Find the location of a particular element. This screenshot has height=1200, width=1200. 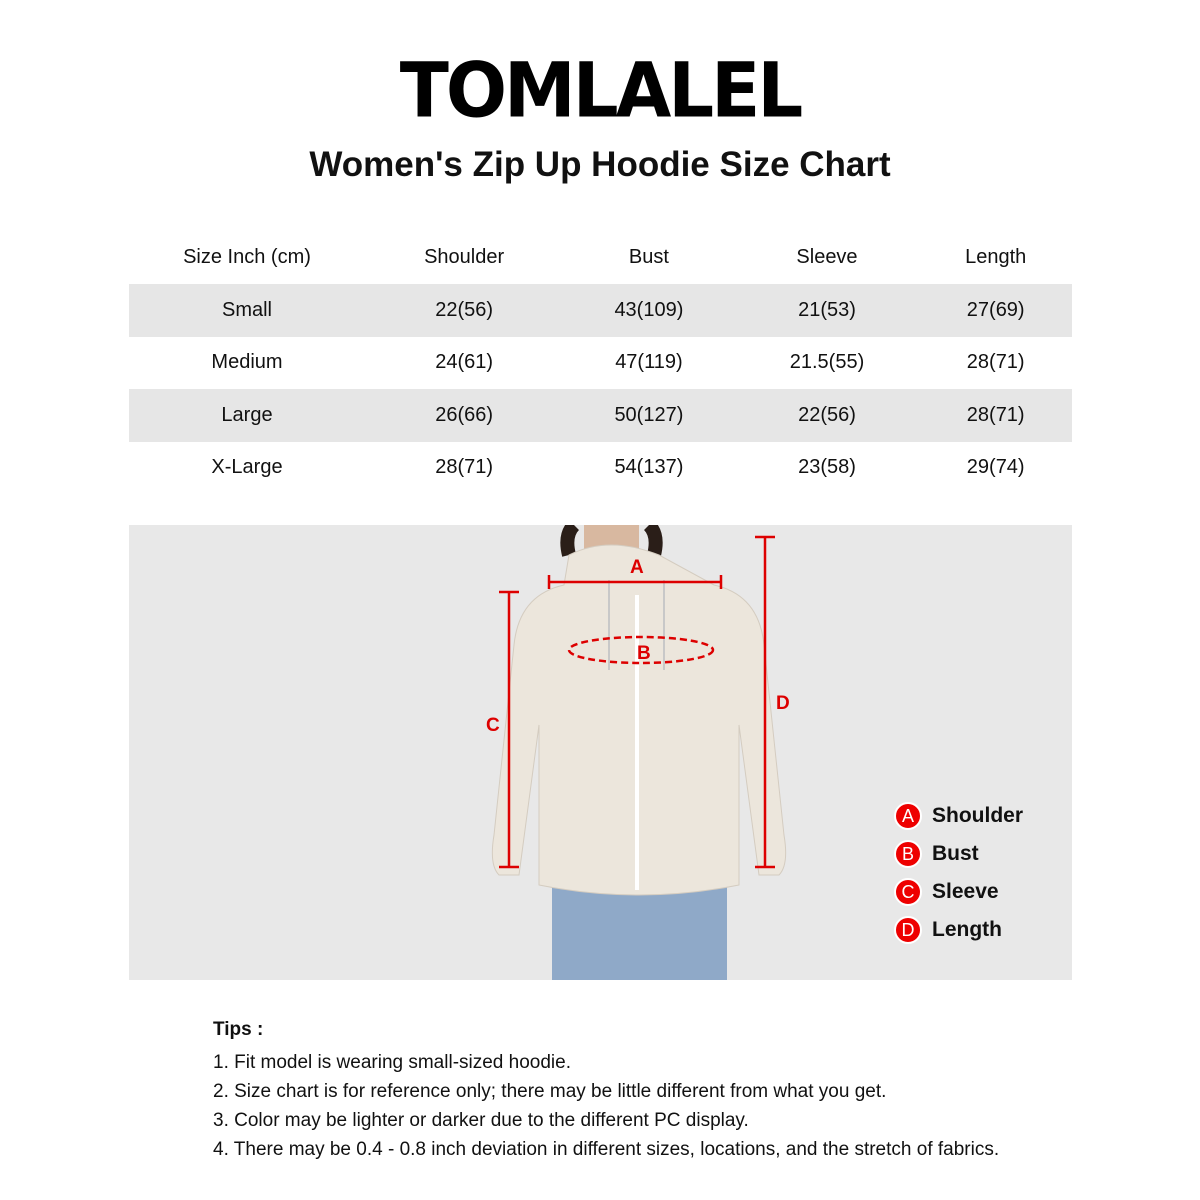

legend-label: Sleeve is located at coordinates (965, 891).